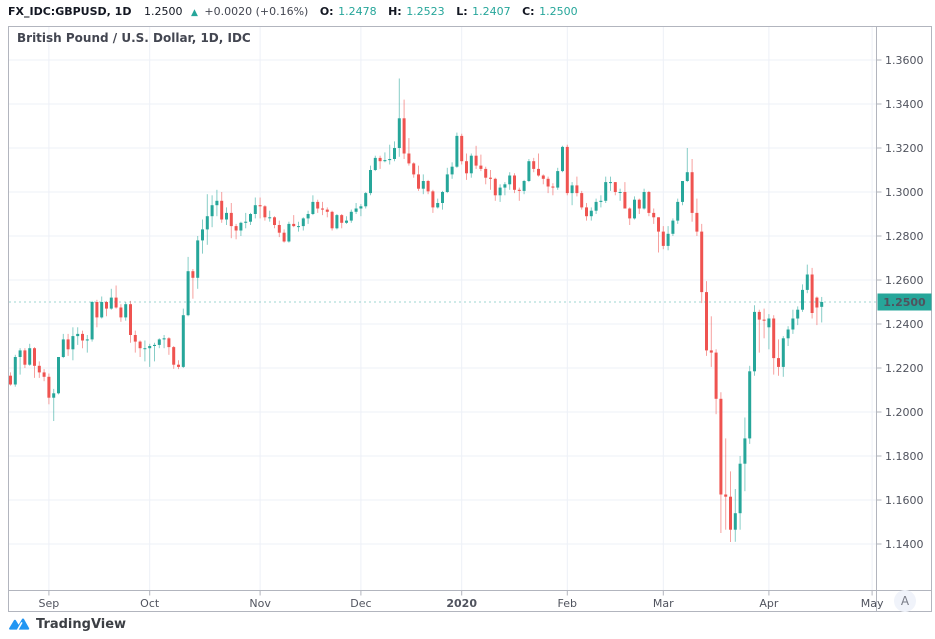 This screenshot has width=935, height=639. What do you see at coordinates (904, 104) in the screenshot?
I see `svg-text: 1.3400` at bounding box center [904, 104].